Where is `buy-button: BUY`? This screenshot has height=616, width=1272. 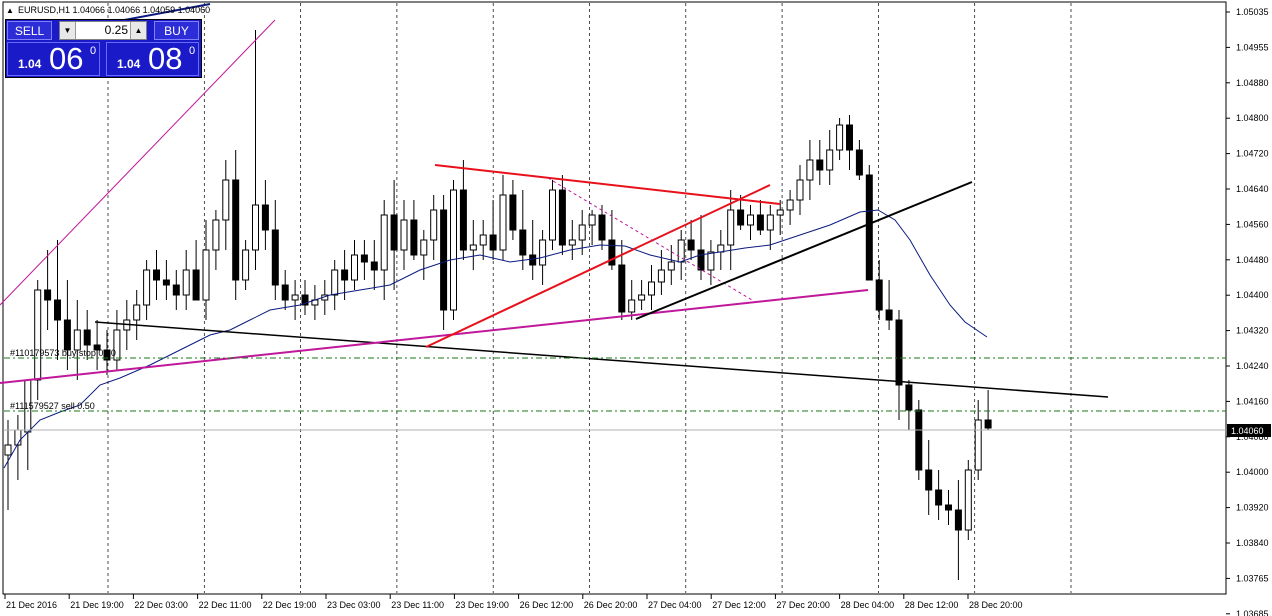 buy-button: BUY is located at coordinates (176, 30).